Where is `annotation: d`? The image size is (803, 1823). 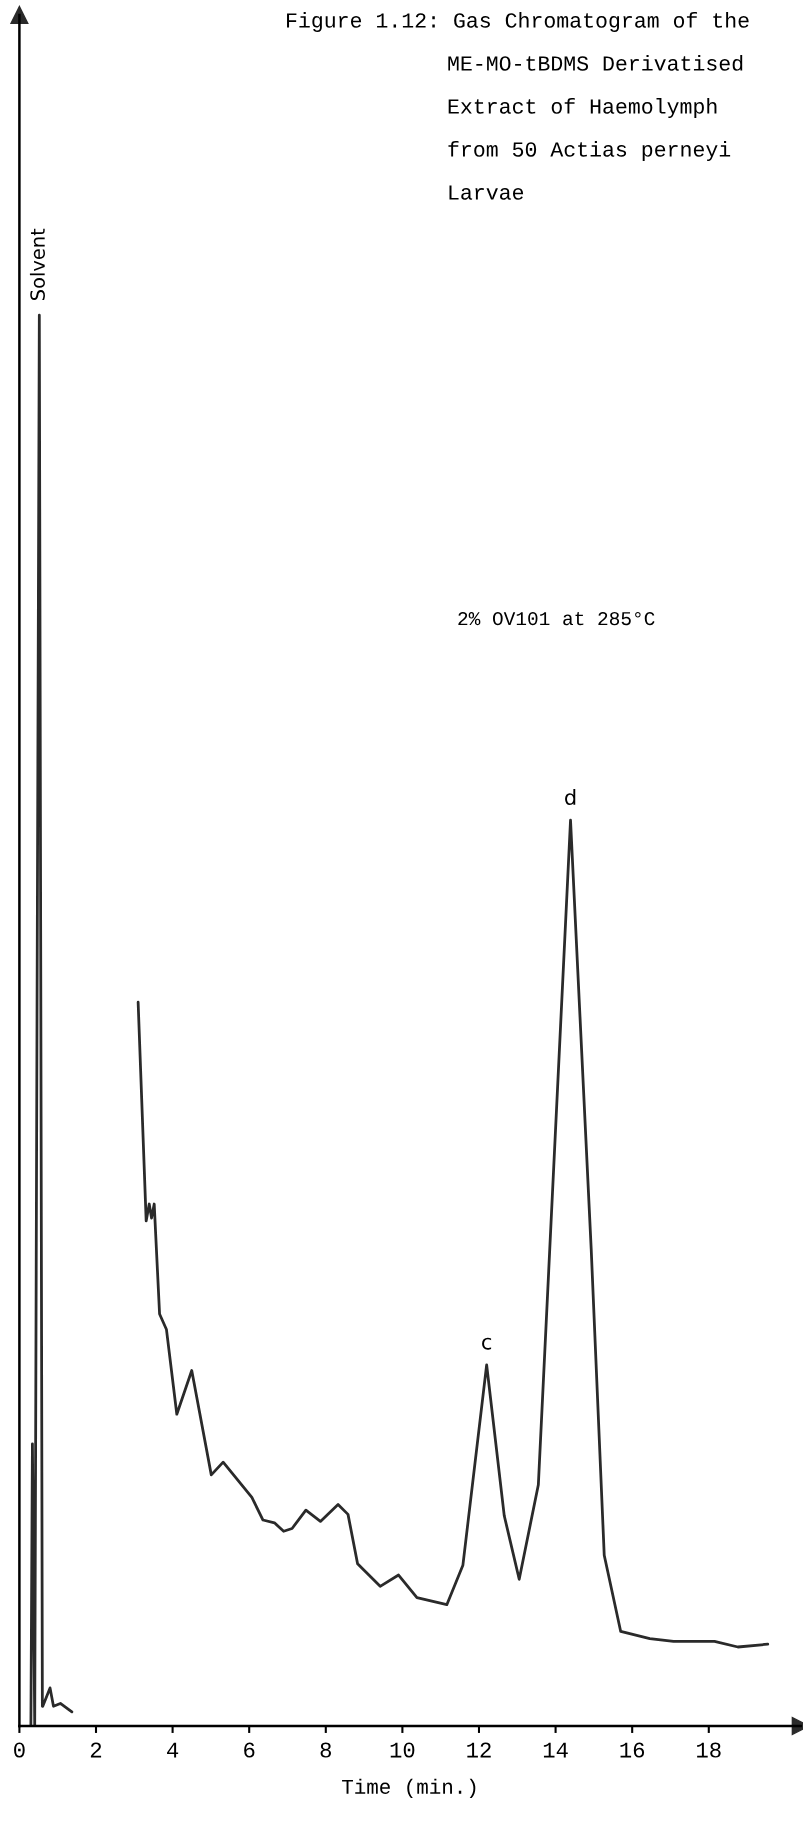 annotation: d is located at coordinates (570, 797).